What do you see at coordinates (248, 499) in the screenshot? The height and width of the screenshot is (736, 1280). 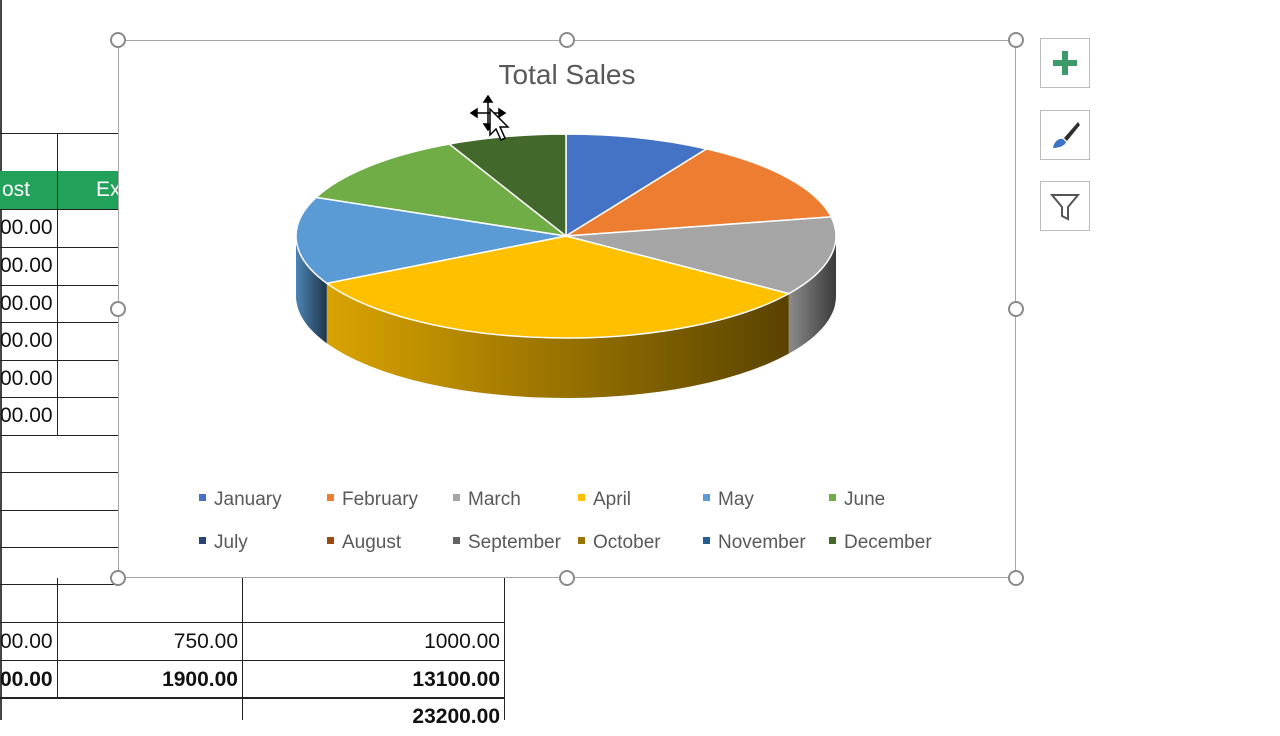 I see `legend-label: January` at bounding box center [248, 499].